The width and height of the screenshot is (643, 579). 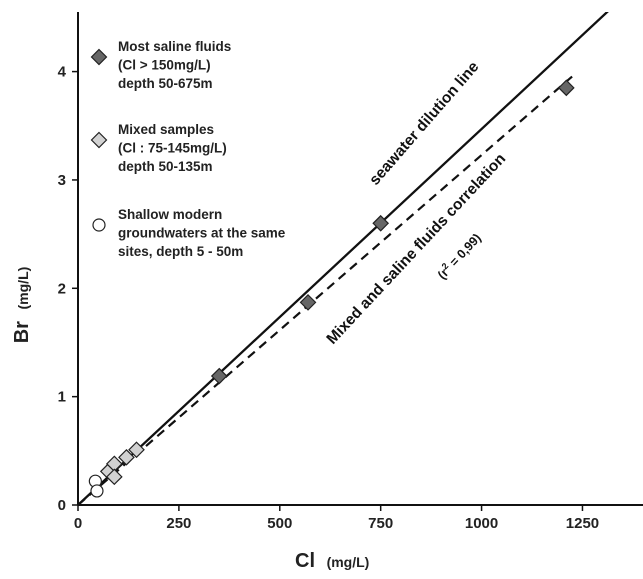 What do you see at coordinates (165, 83) in the screenshot?
I see `legend-label-series-1: depth 50-675m` at bounding box center [165, 83].